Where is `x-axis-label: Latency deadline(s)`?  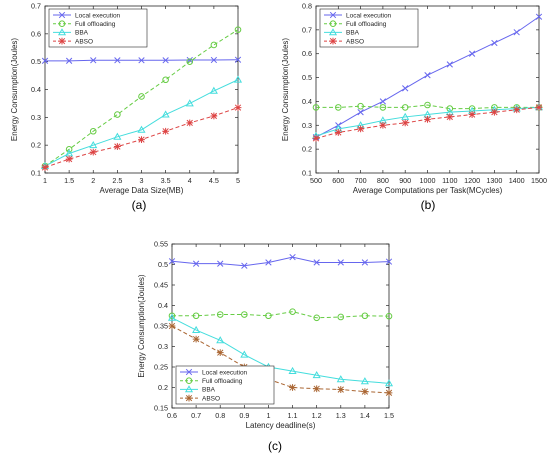
x-axis-label: Latency deadline(s) is located at coordinates (281, 425).